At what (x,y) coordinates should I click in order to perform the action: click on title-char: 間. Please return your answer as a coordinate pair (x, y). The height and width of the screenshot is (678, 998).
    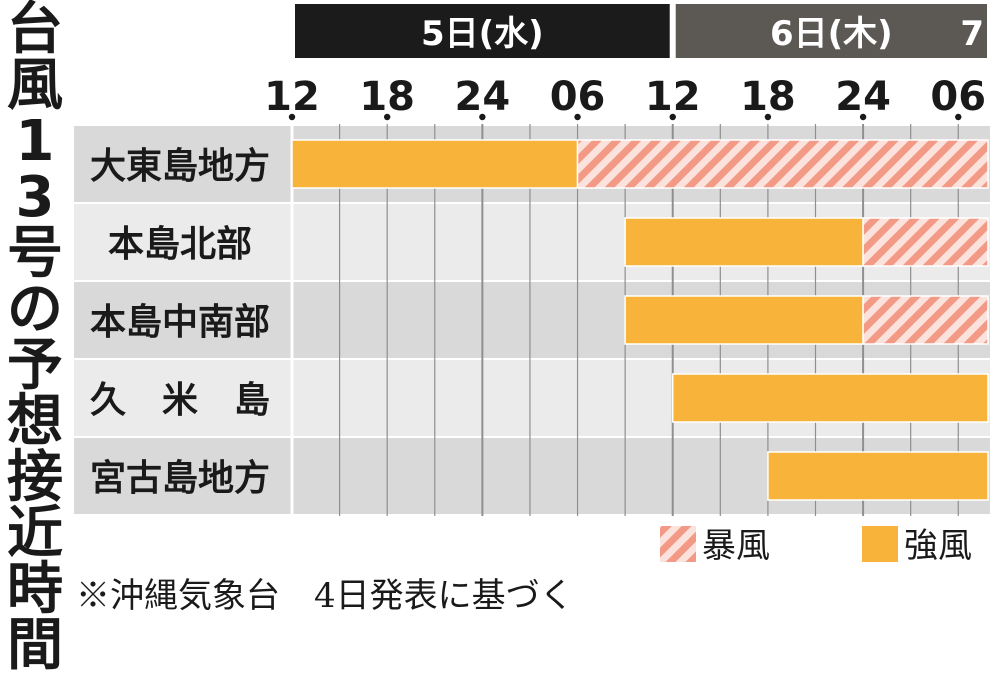
    Looking at the image, I should click on (35, 645).